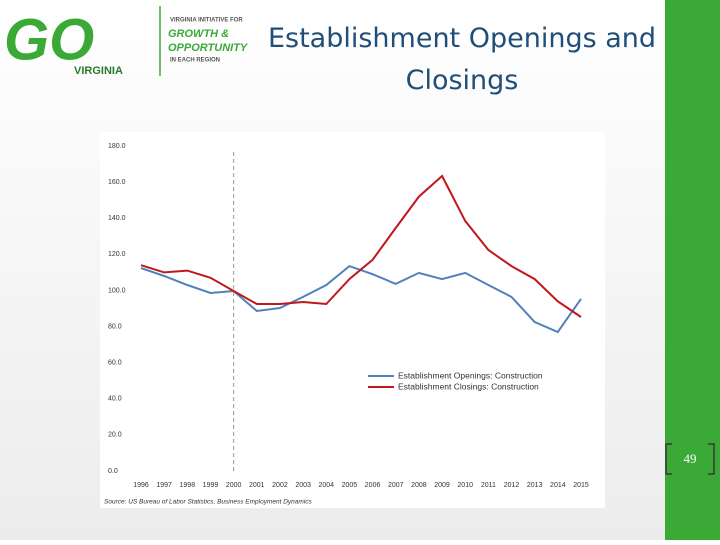  What do you see at coordinates (488, 485) in the screenshot?
I see `x-tick-label: 2011` at bounding box center [488, 485].